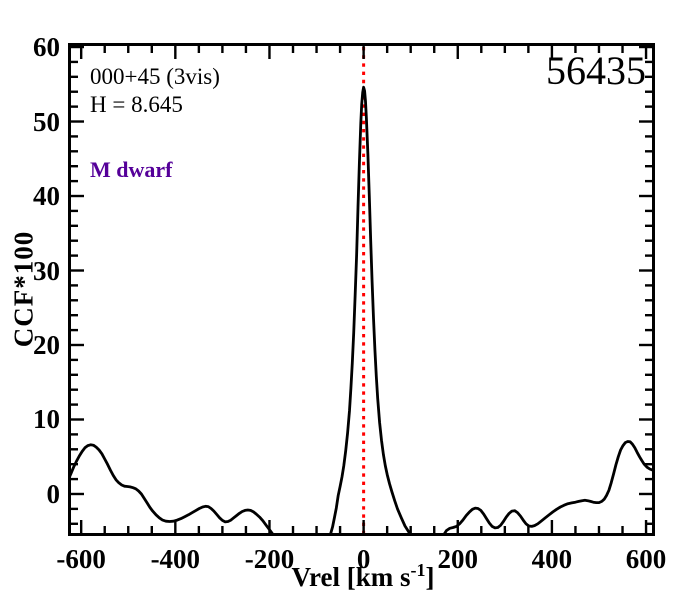 The width and height of the screenshot is (675, 600). What do you see at coordinates (552, 559) in the screenshot?
I see `x-tick-label: 400` at bounding box center [552, 559].